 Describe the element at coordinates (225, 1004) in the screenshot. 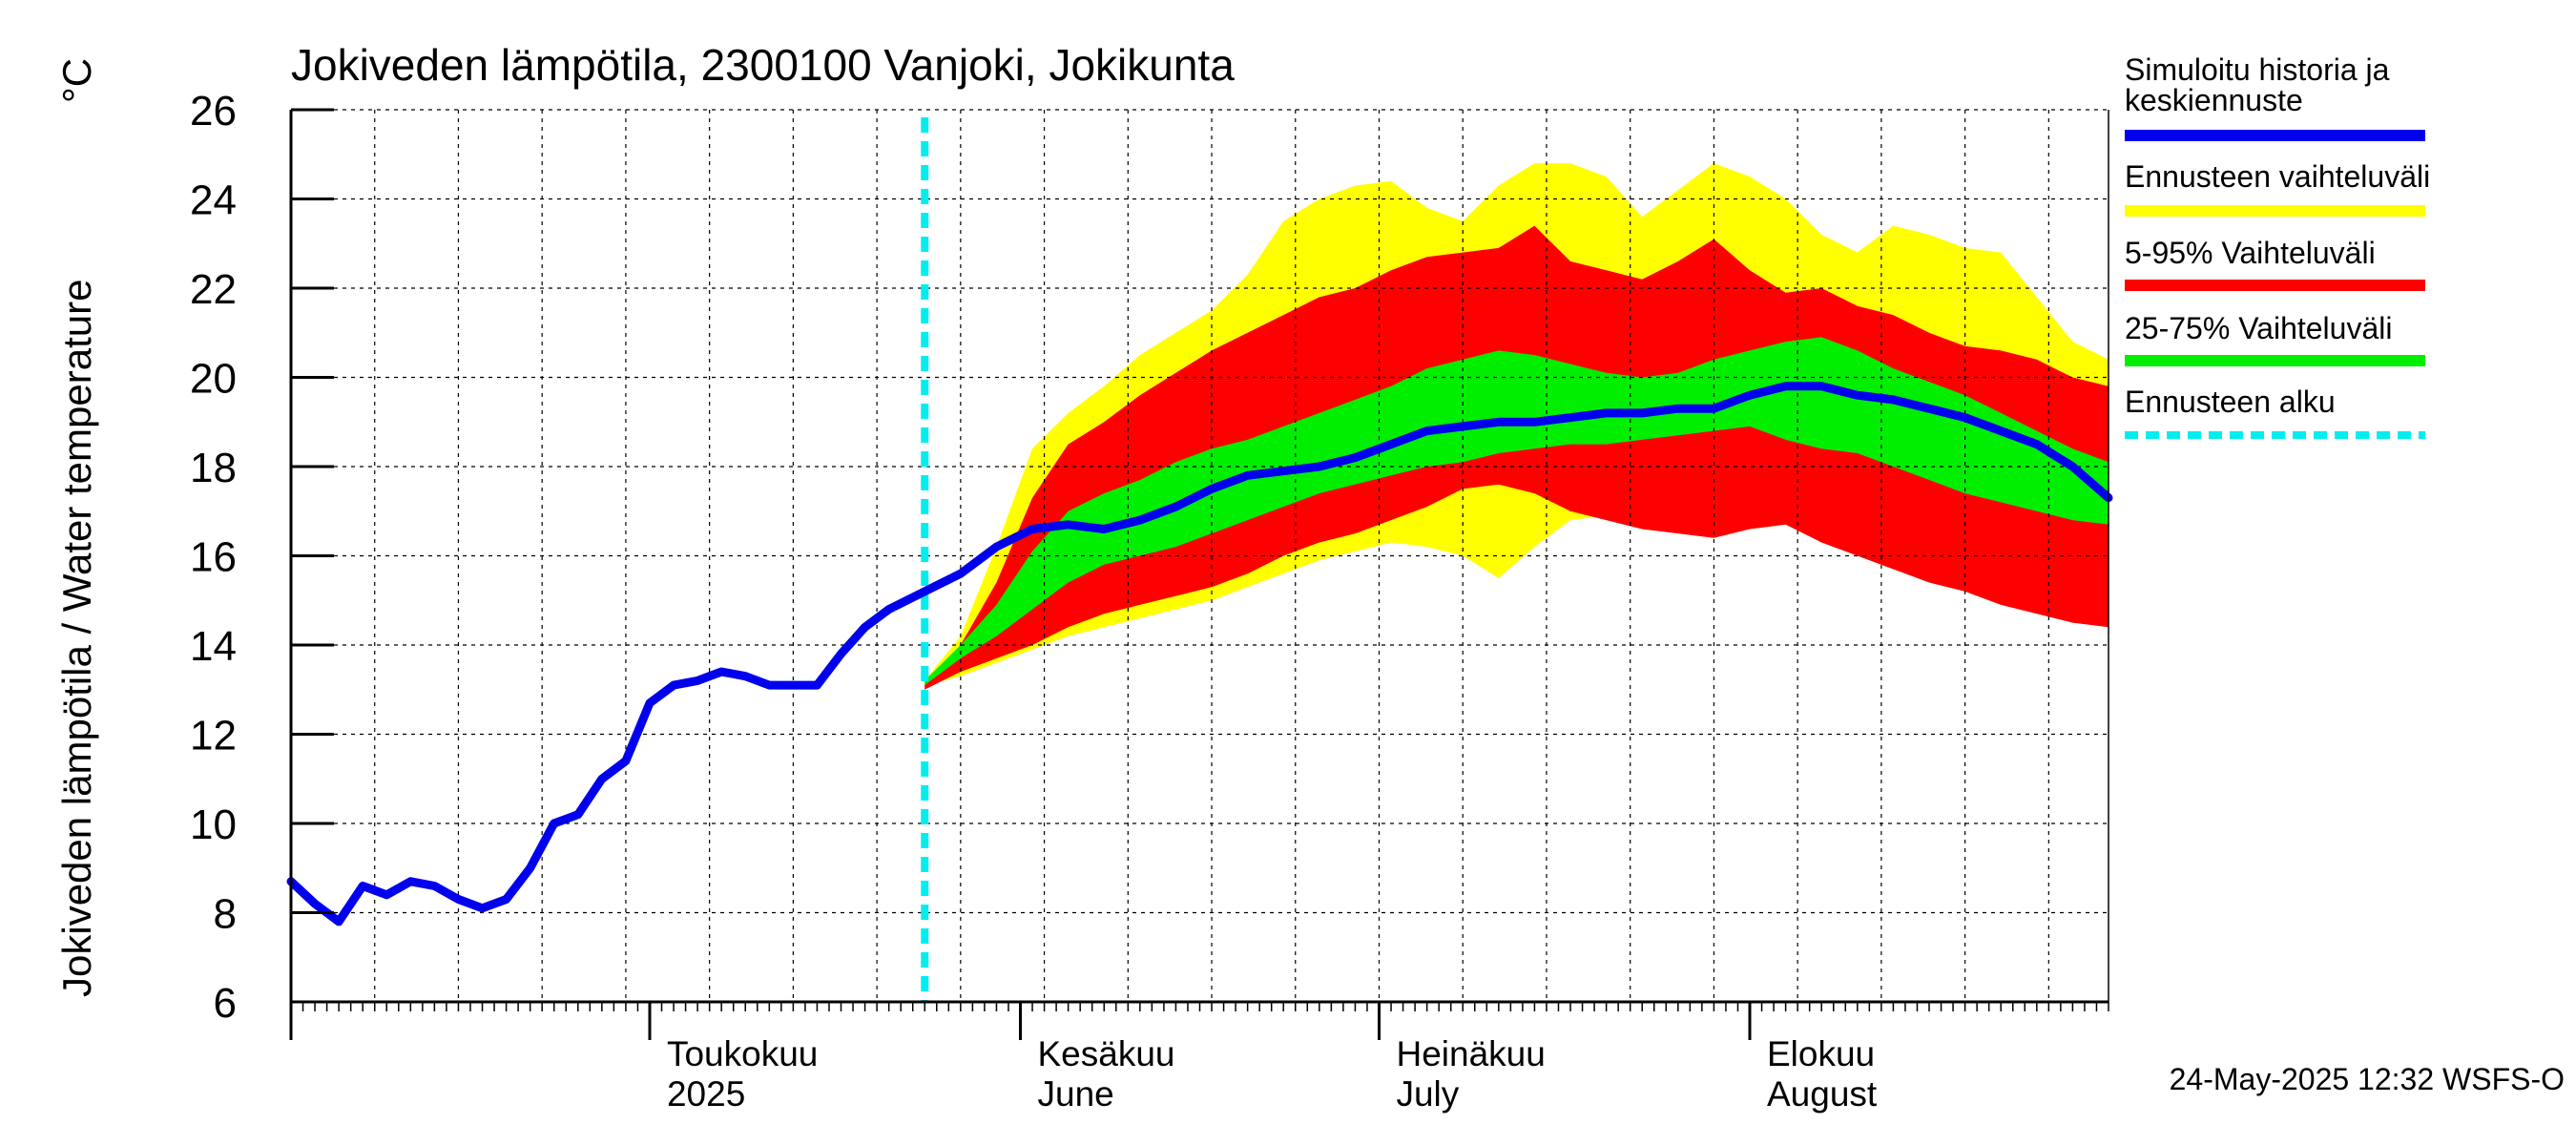

I see `y-tick-label: 6` at that location.